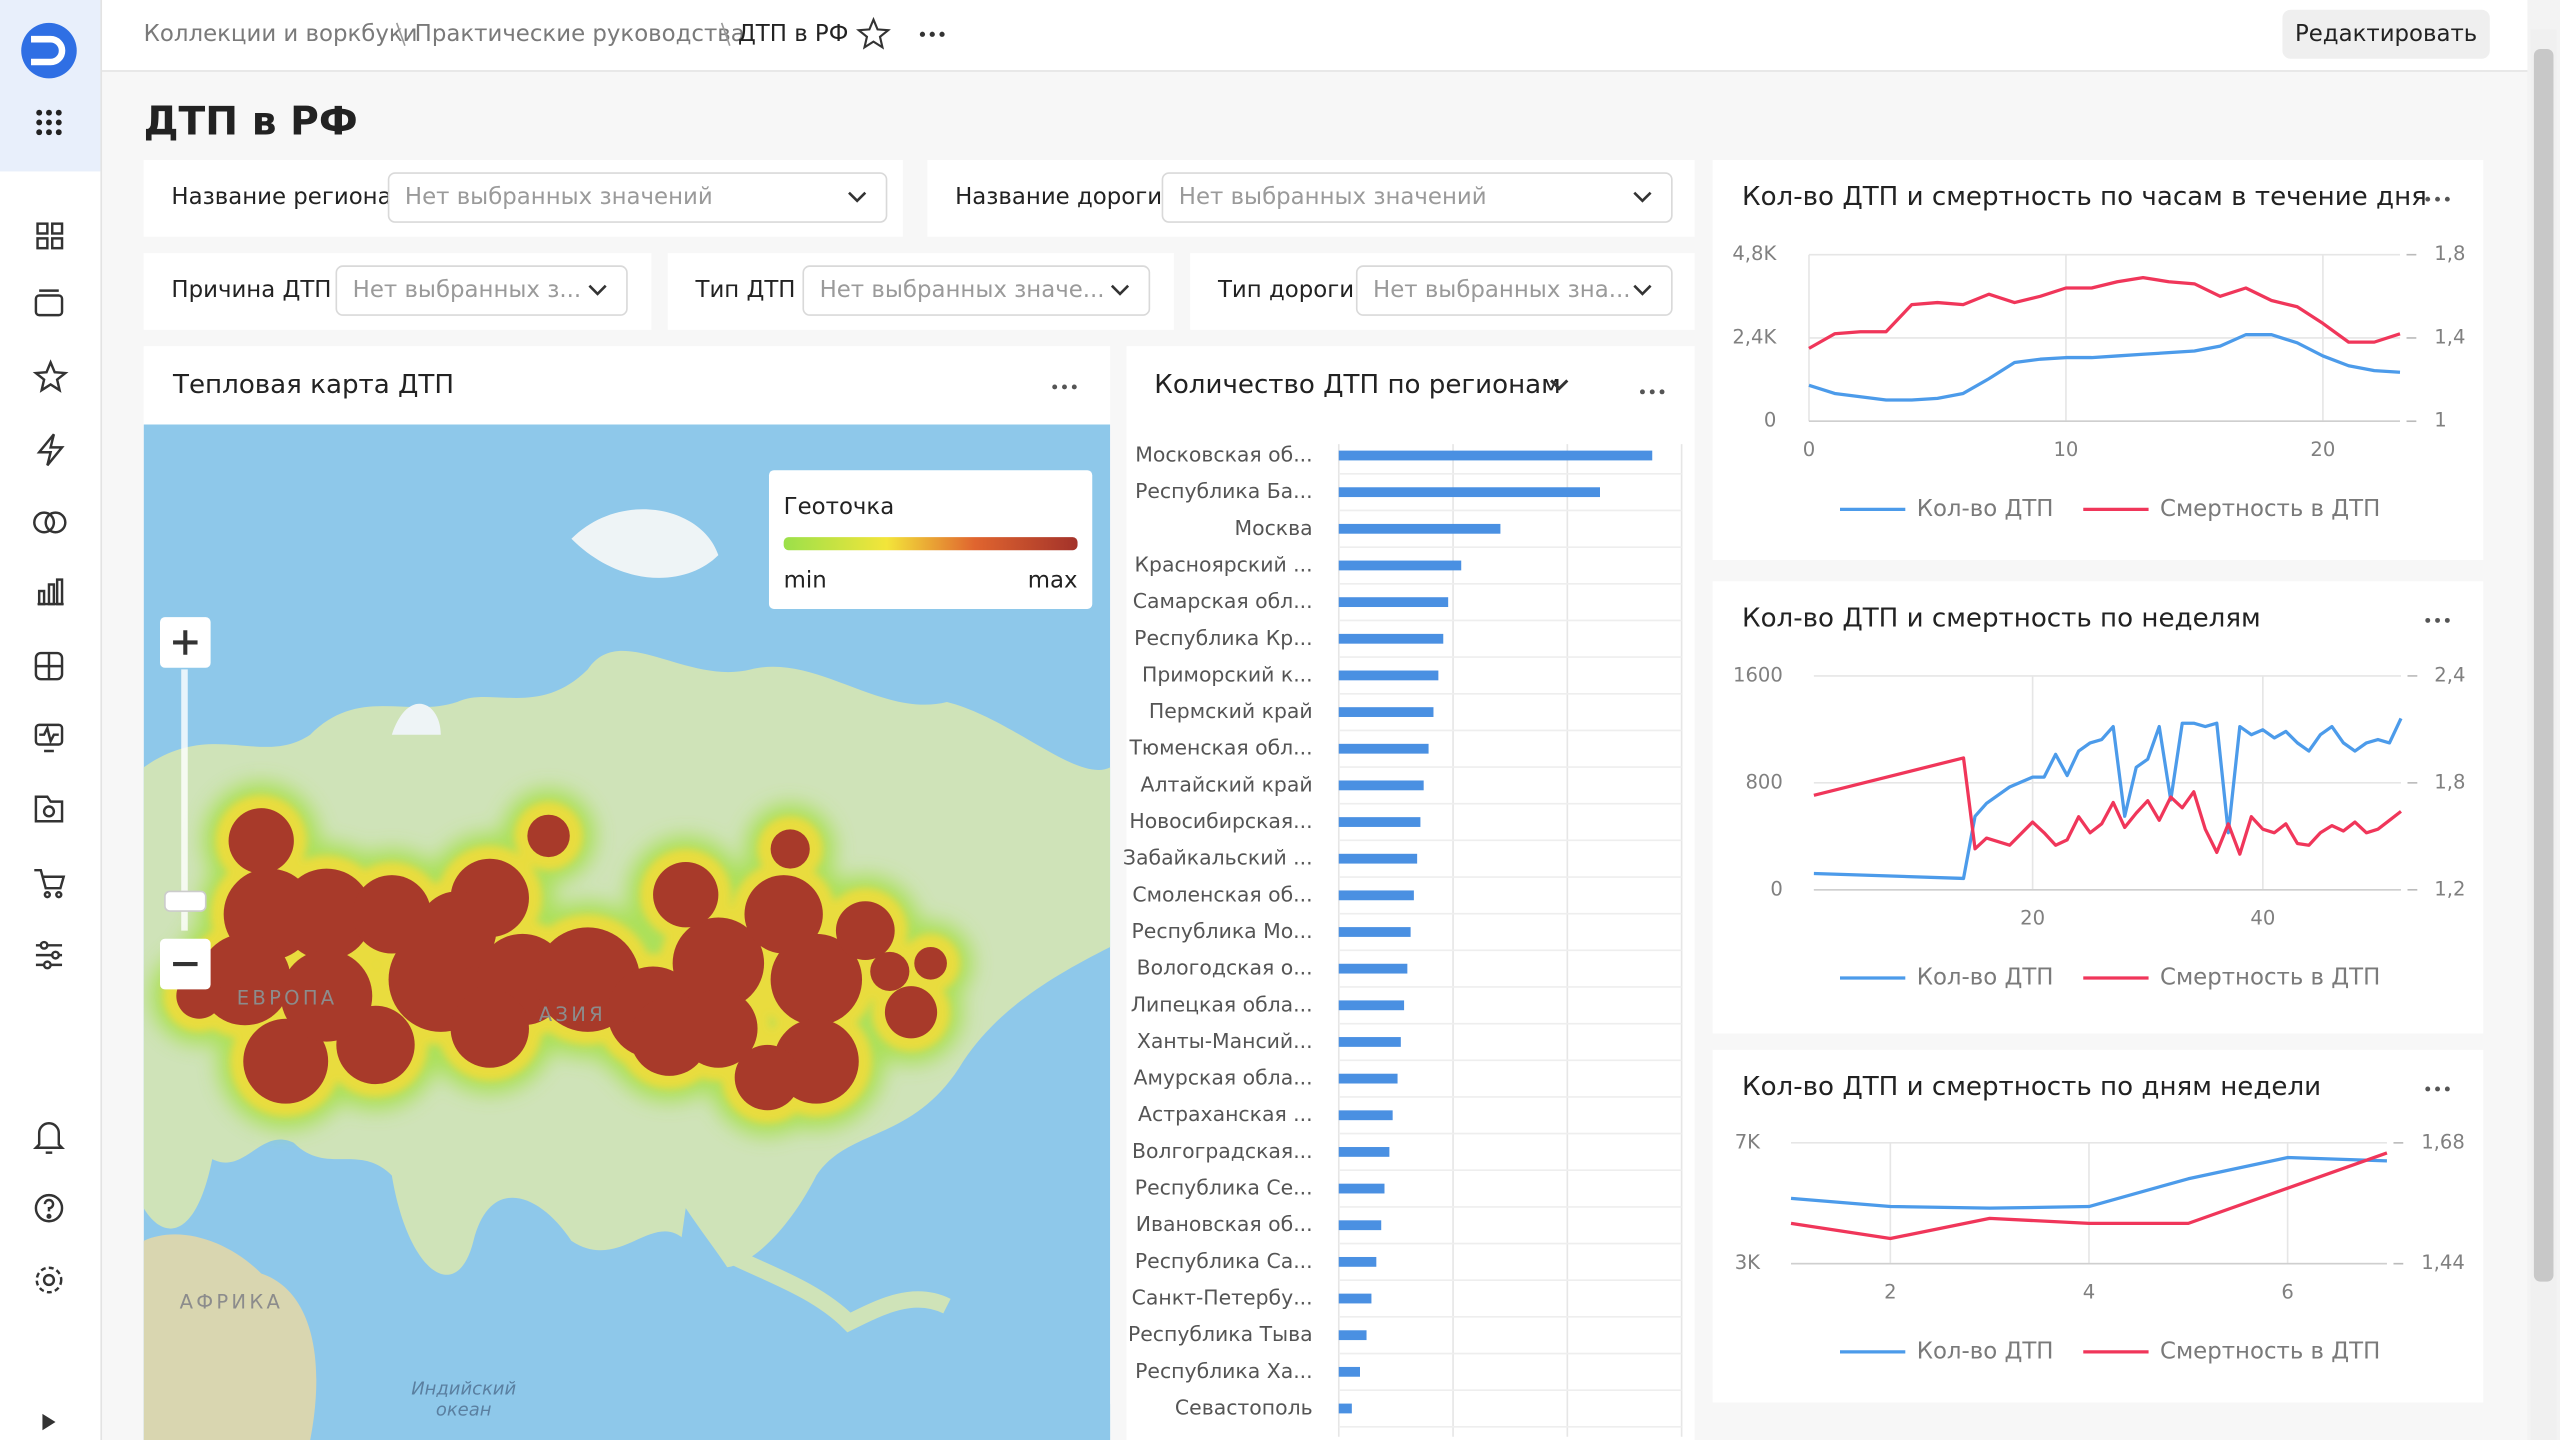 This screenshot has width=2560, height=1440. I want to click on favorite-button, so click(873, 33).